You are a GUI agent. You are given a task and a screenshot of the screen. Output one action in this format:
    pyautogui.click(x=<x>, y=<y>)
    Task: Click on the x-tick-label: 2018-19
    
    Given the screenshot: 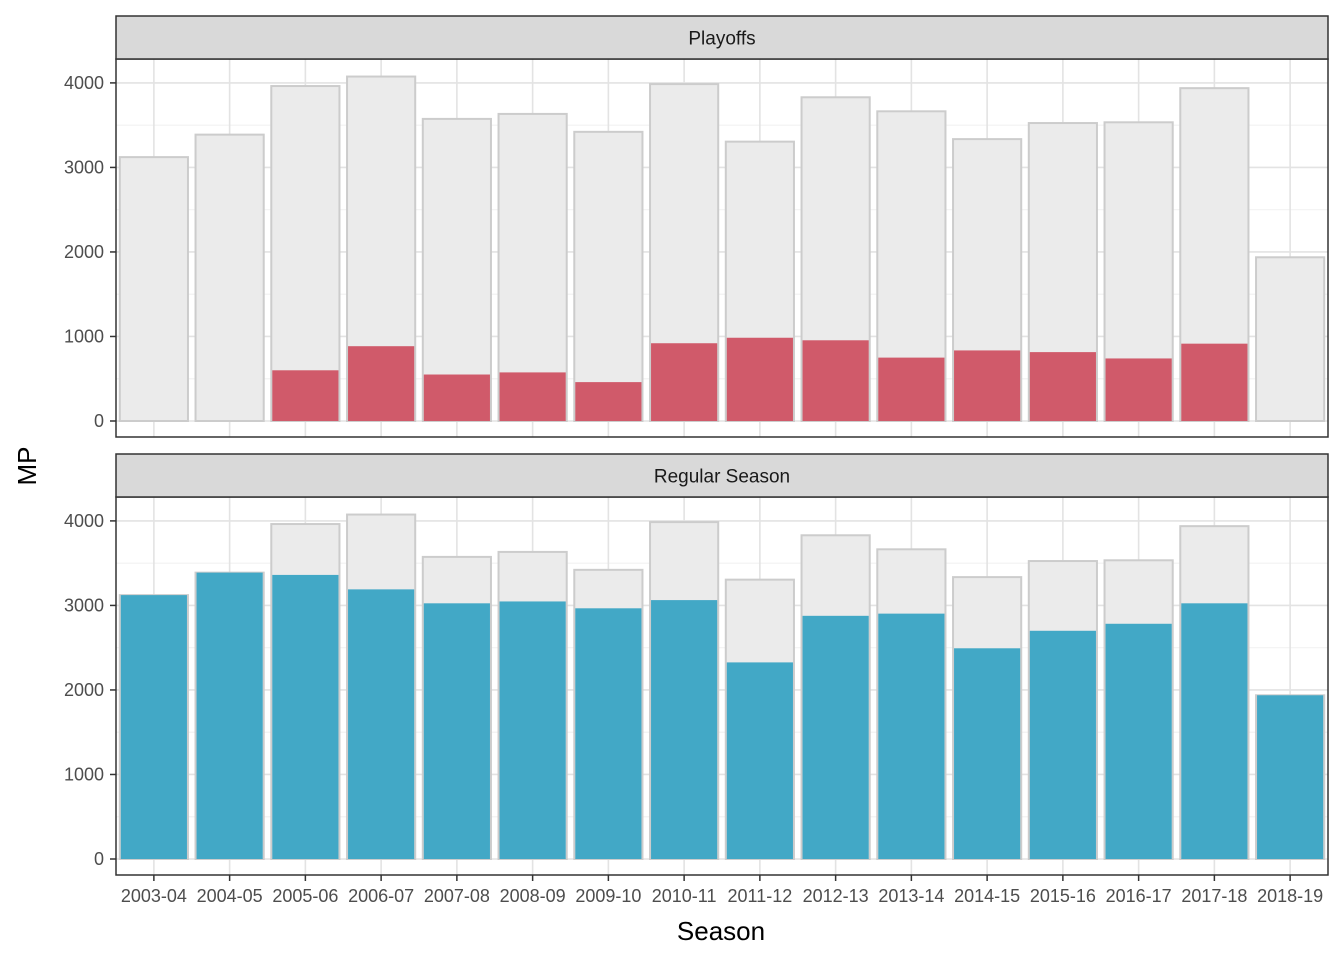 What is the action you would take?
    pyautogui.click(x=1290, y=896)
    